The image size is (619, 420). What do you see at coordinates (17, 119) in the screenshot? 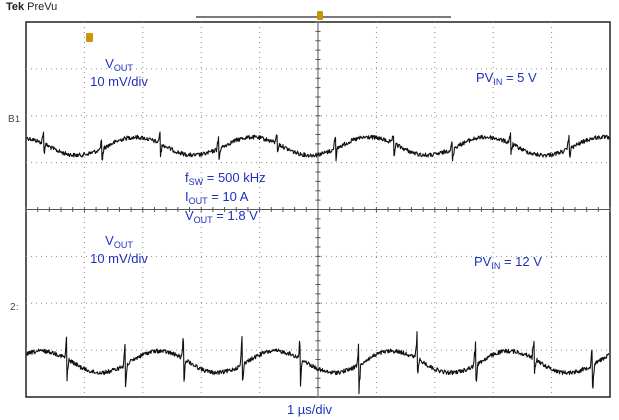
I see `svg-text: 1` at bounding box center [17, 119].